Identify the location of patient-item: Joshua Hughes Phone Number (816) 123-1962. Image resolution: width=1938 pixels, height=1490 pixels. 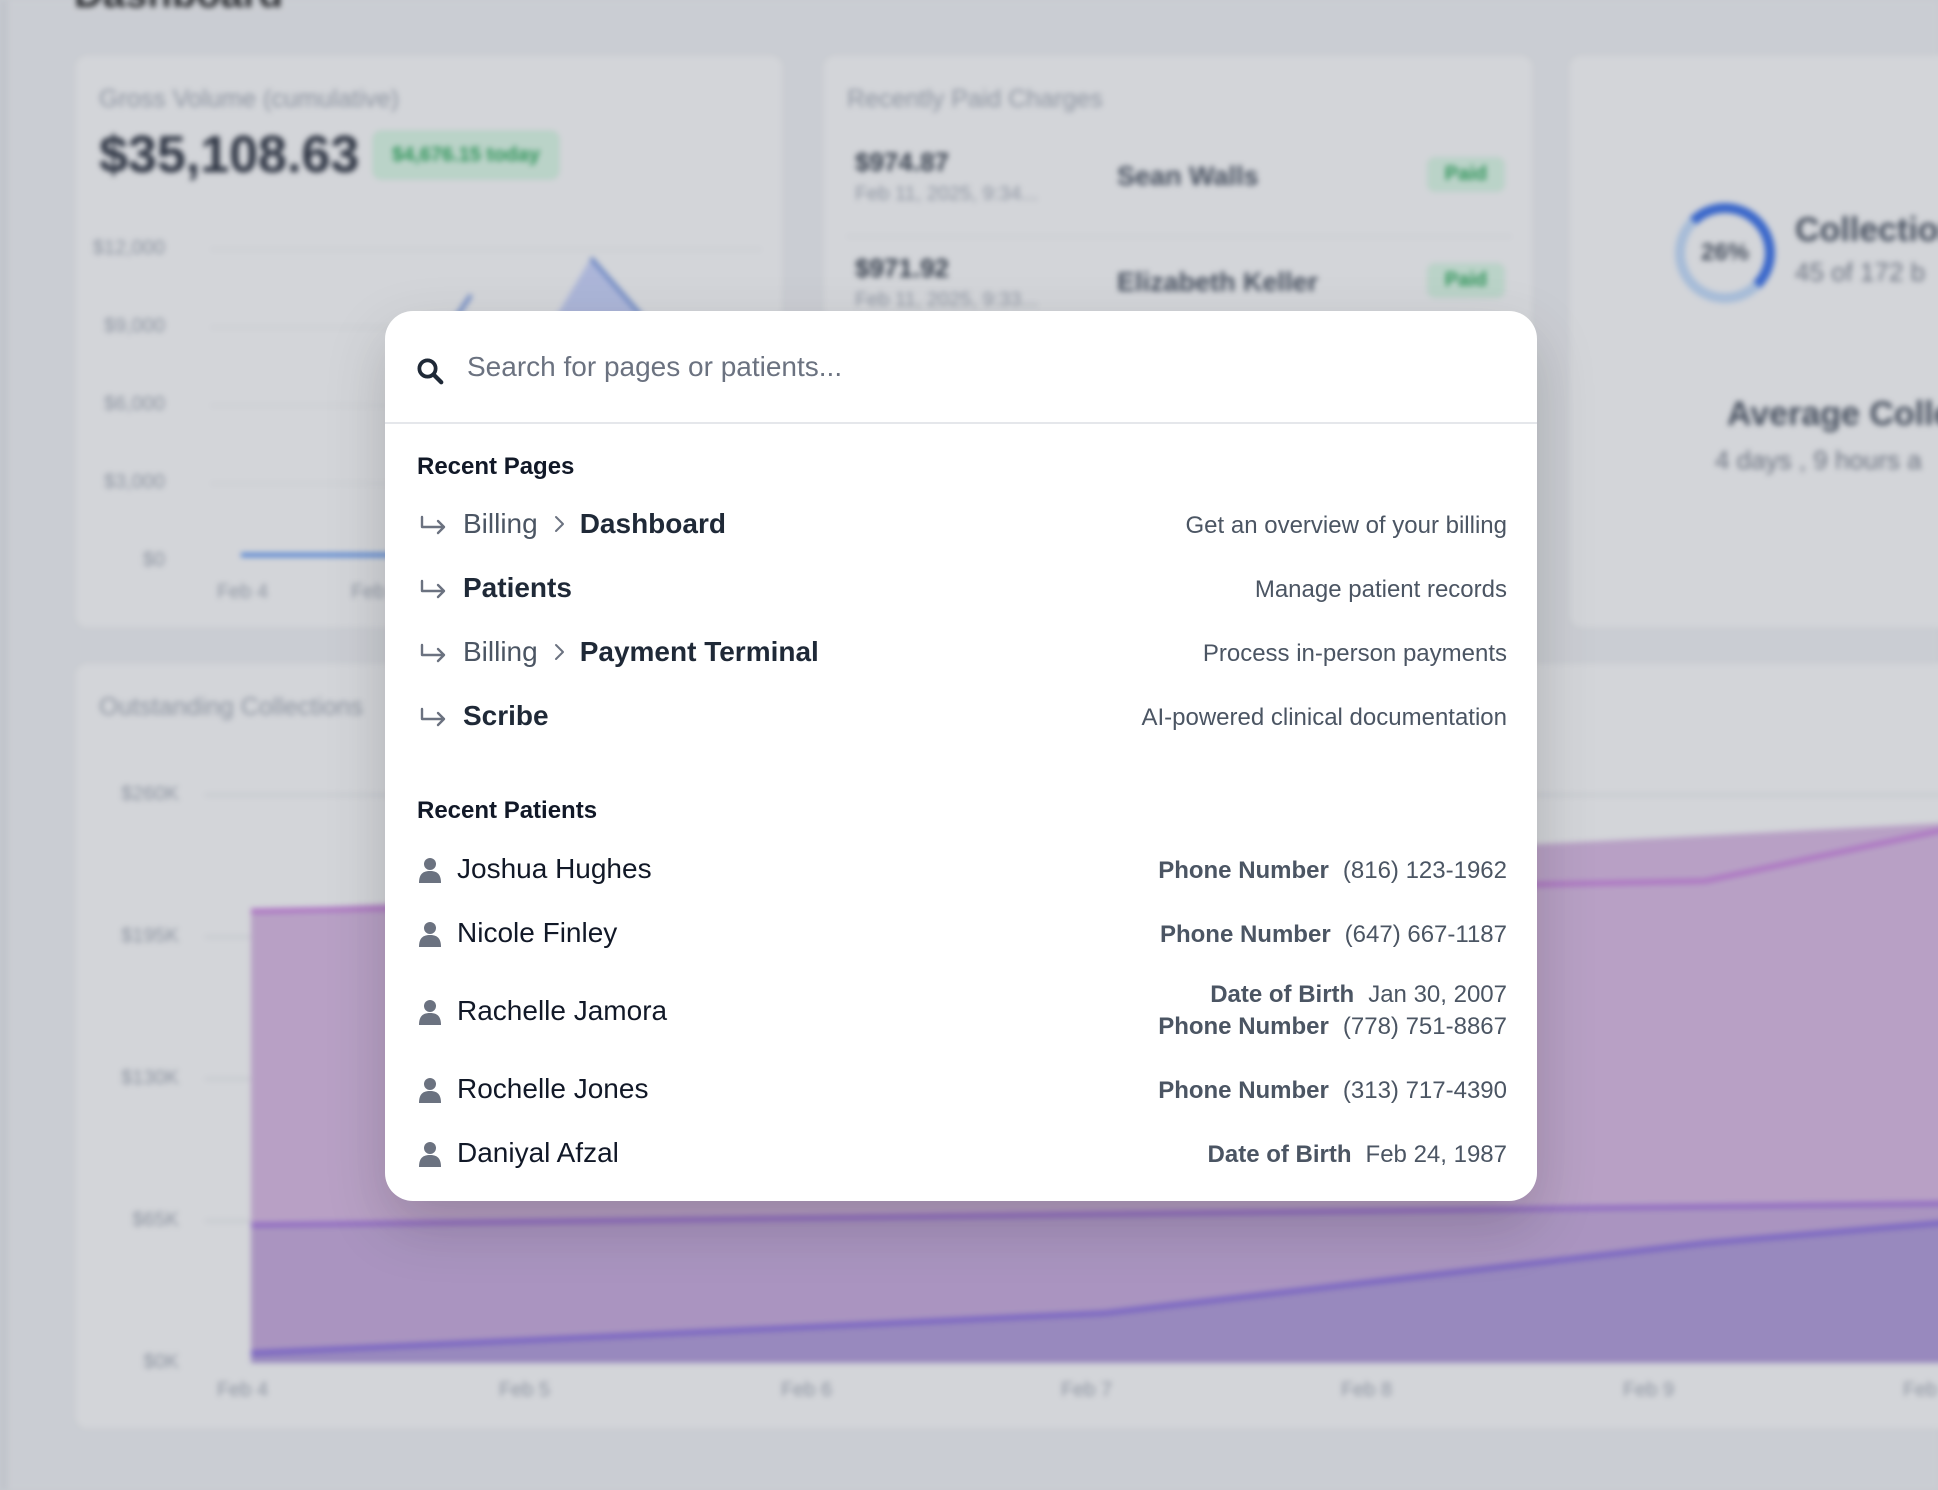
(962, 871).